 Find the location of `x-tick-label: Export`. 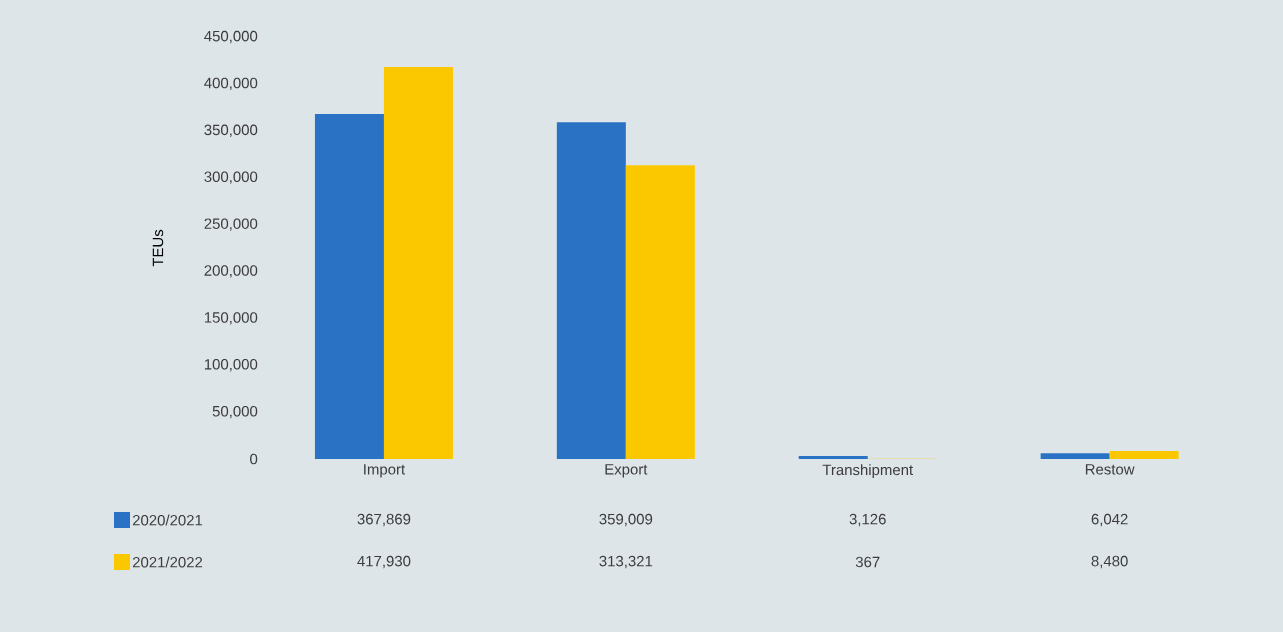

x-tick-label: Export is located at coordinates (626, 471).